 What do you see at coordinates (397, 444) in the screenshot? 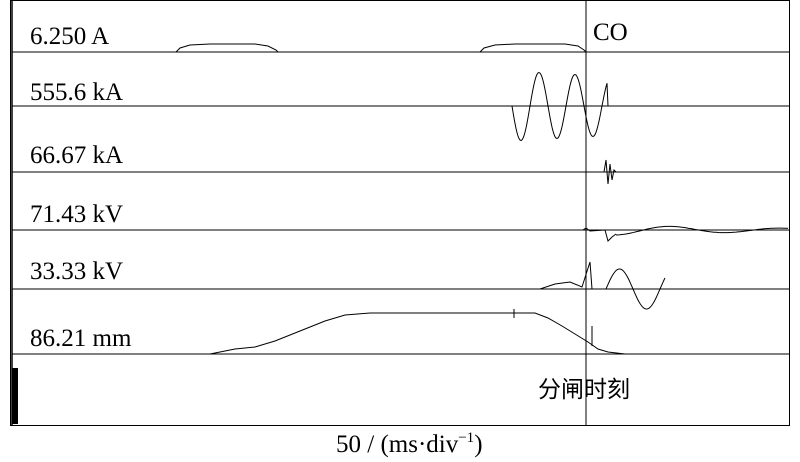
I see `x-axis-caption-main: 50 / (ms·div` at bounding box center [397, 444].